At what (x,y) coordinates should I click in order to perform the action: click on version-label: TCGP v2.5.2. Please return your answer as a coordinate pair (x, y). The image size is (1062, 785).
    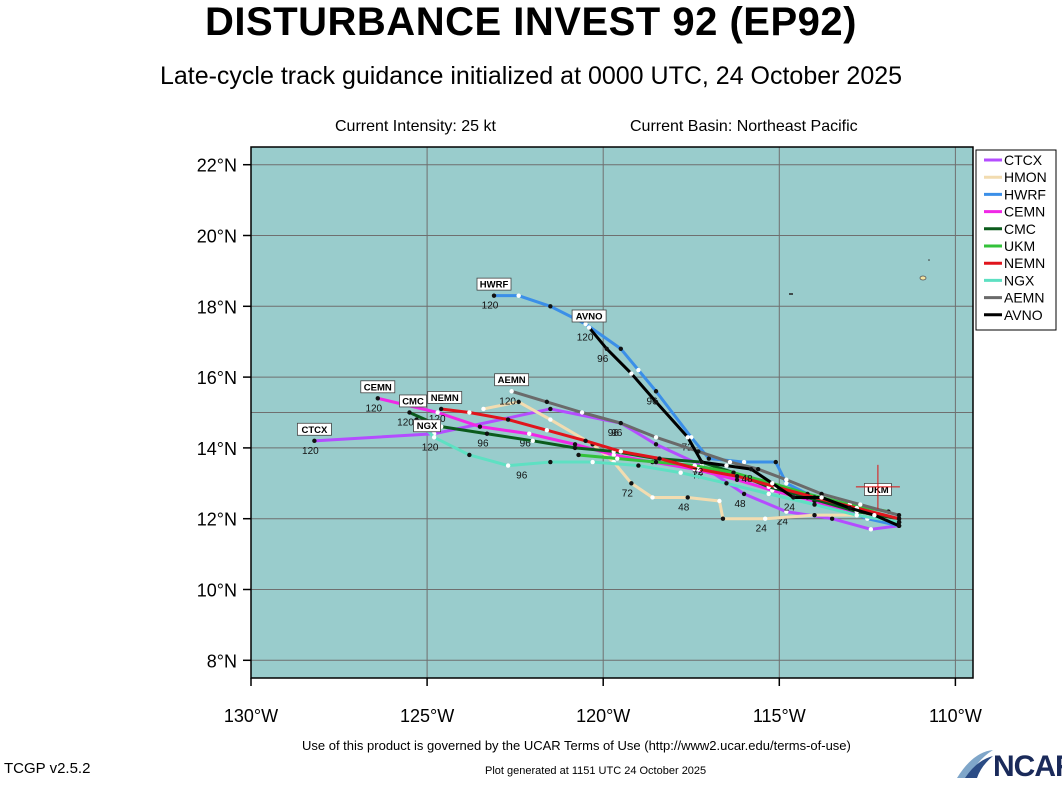
    Looking at the image, I should click on (47, 768).